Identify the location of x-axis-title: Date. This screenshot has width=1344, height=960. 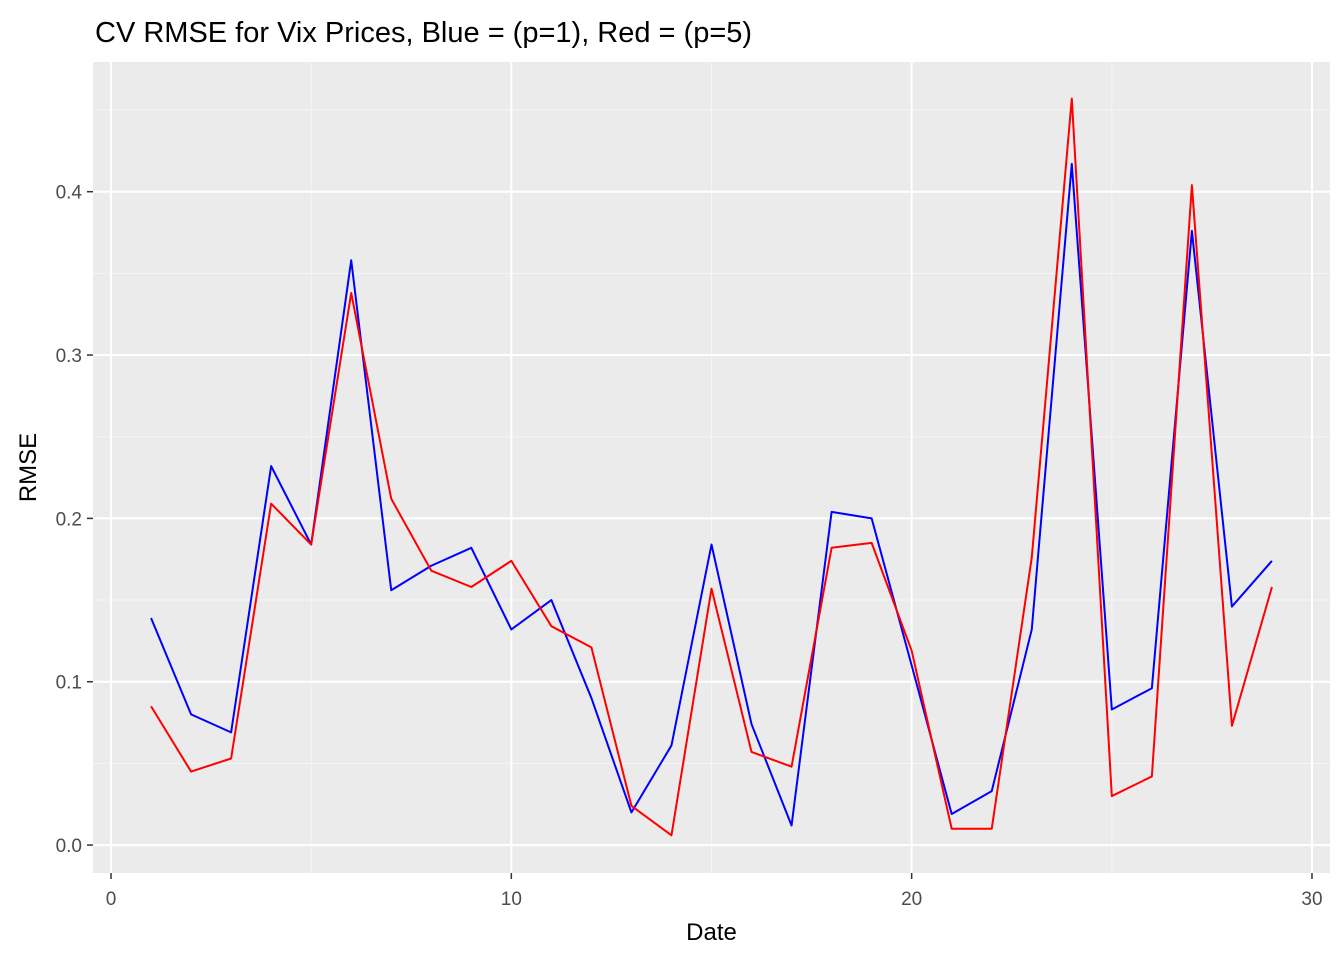
(711, 932).